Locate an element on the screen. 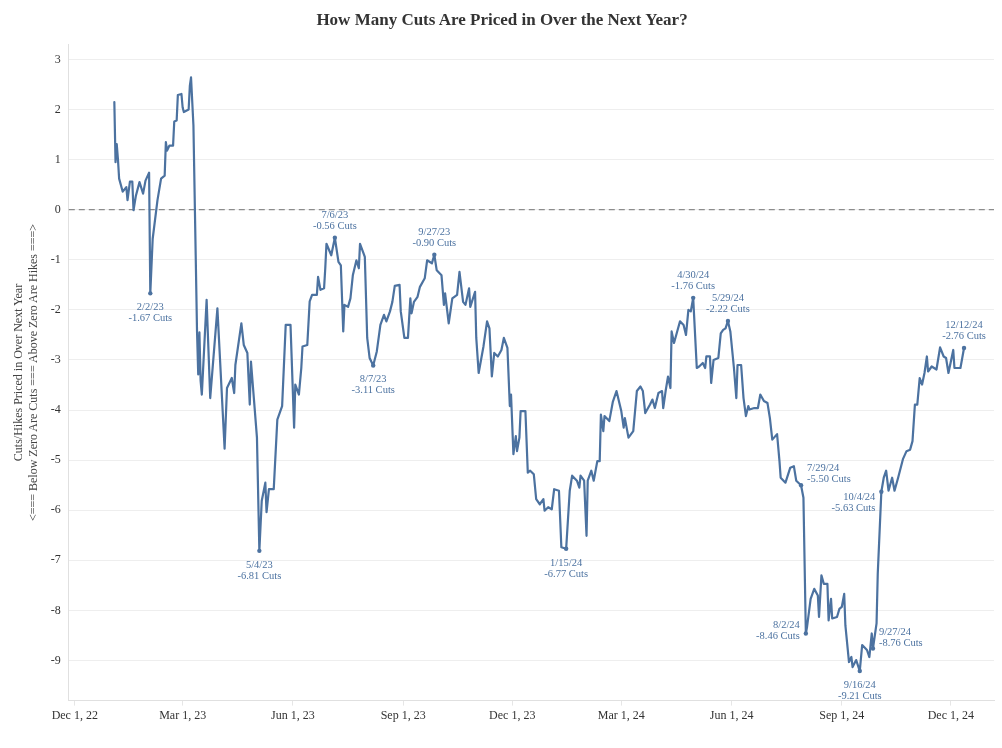 The height and width of the screenshot is (748, 1002). annotation: 10/4/24 -5.63 Cuts is located at coordinates (854, 501).